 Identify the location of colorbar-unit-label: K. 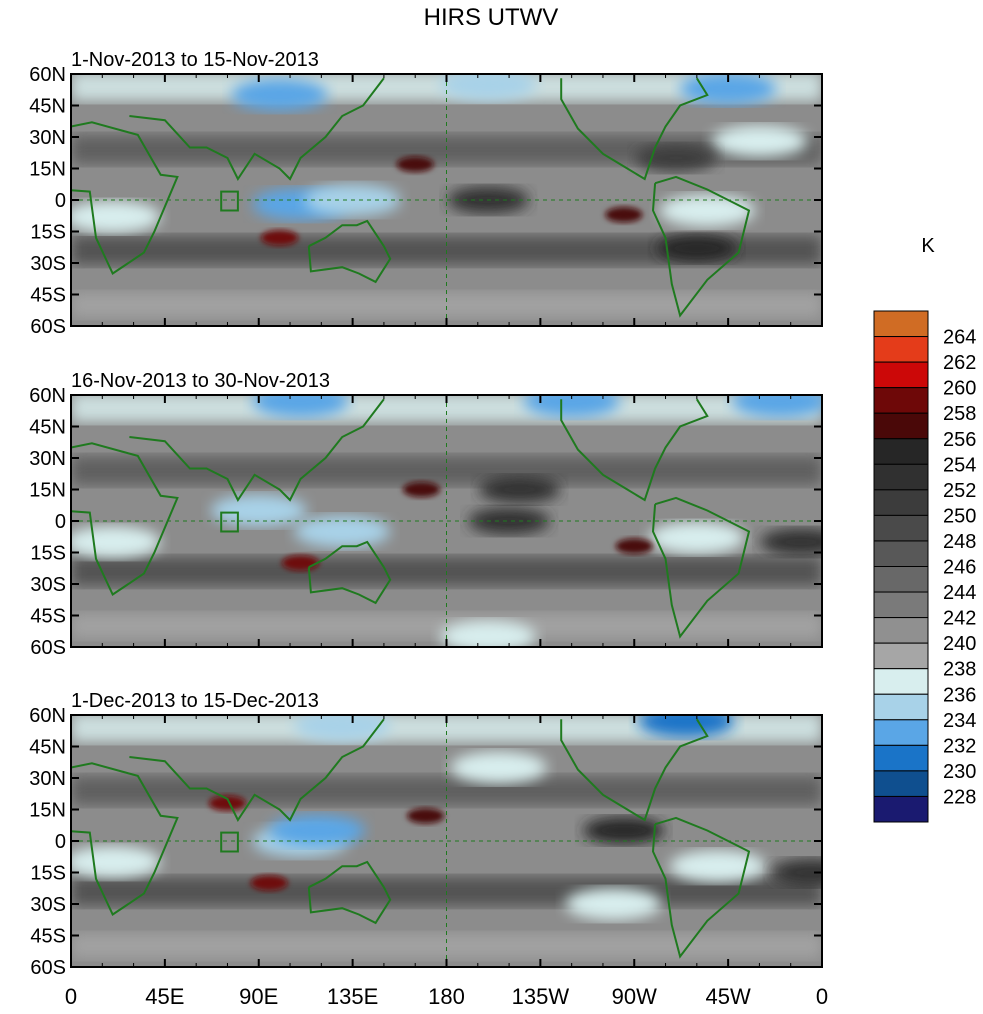
(928, 246).